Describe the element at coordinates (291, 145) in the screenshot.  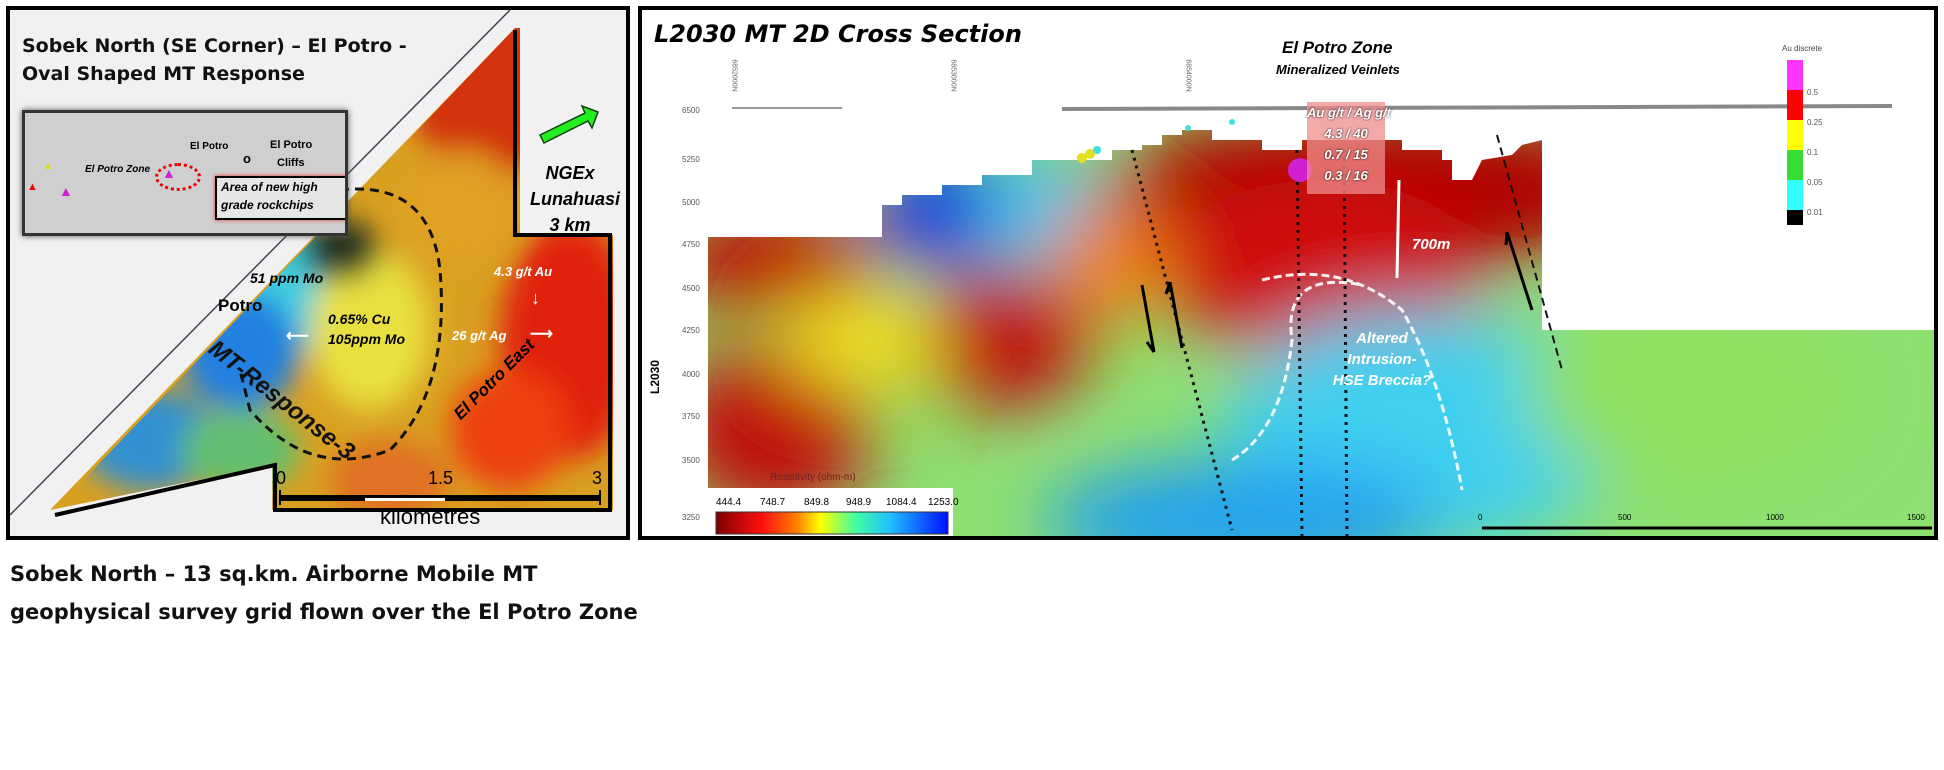
I see `inset-label-cliffs-1: El Potro` at that location.